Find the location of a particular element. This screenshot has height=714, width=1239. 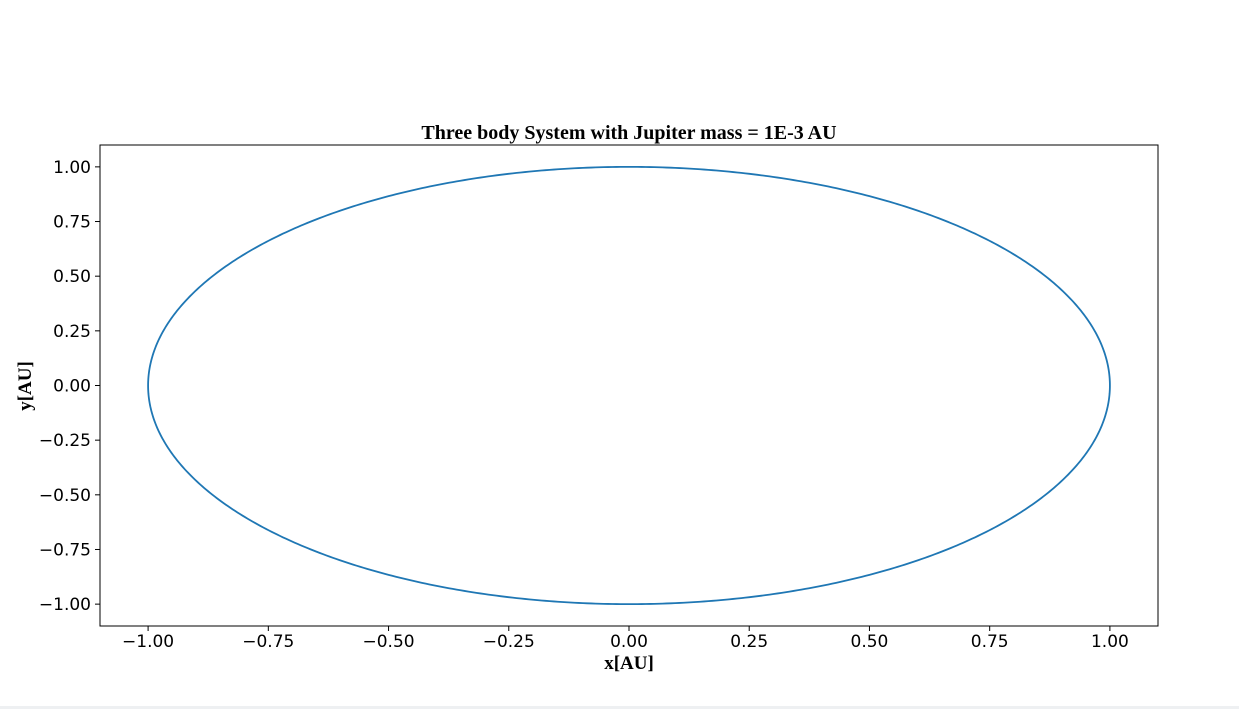

y-tick-label: −0.25 is located at coordinates (65, 441).